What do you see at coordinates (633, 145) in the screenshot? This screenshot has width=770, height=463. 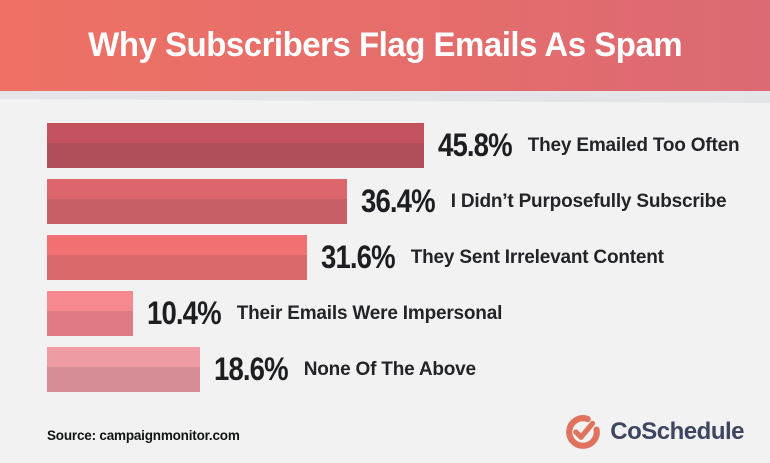 I see `category-label: They Emailed Too Often` at bounding box center [633, 145].